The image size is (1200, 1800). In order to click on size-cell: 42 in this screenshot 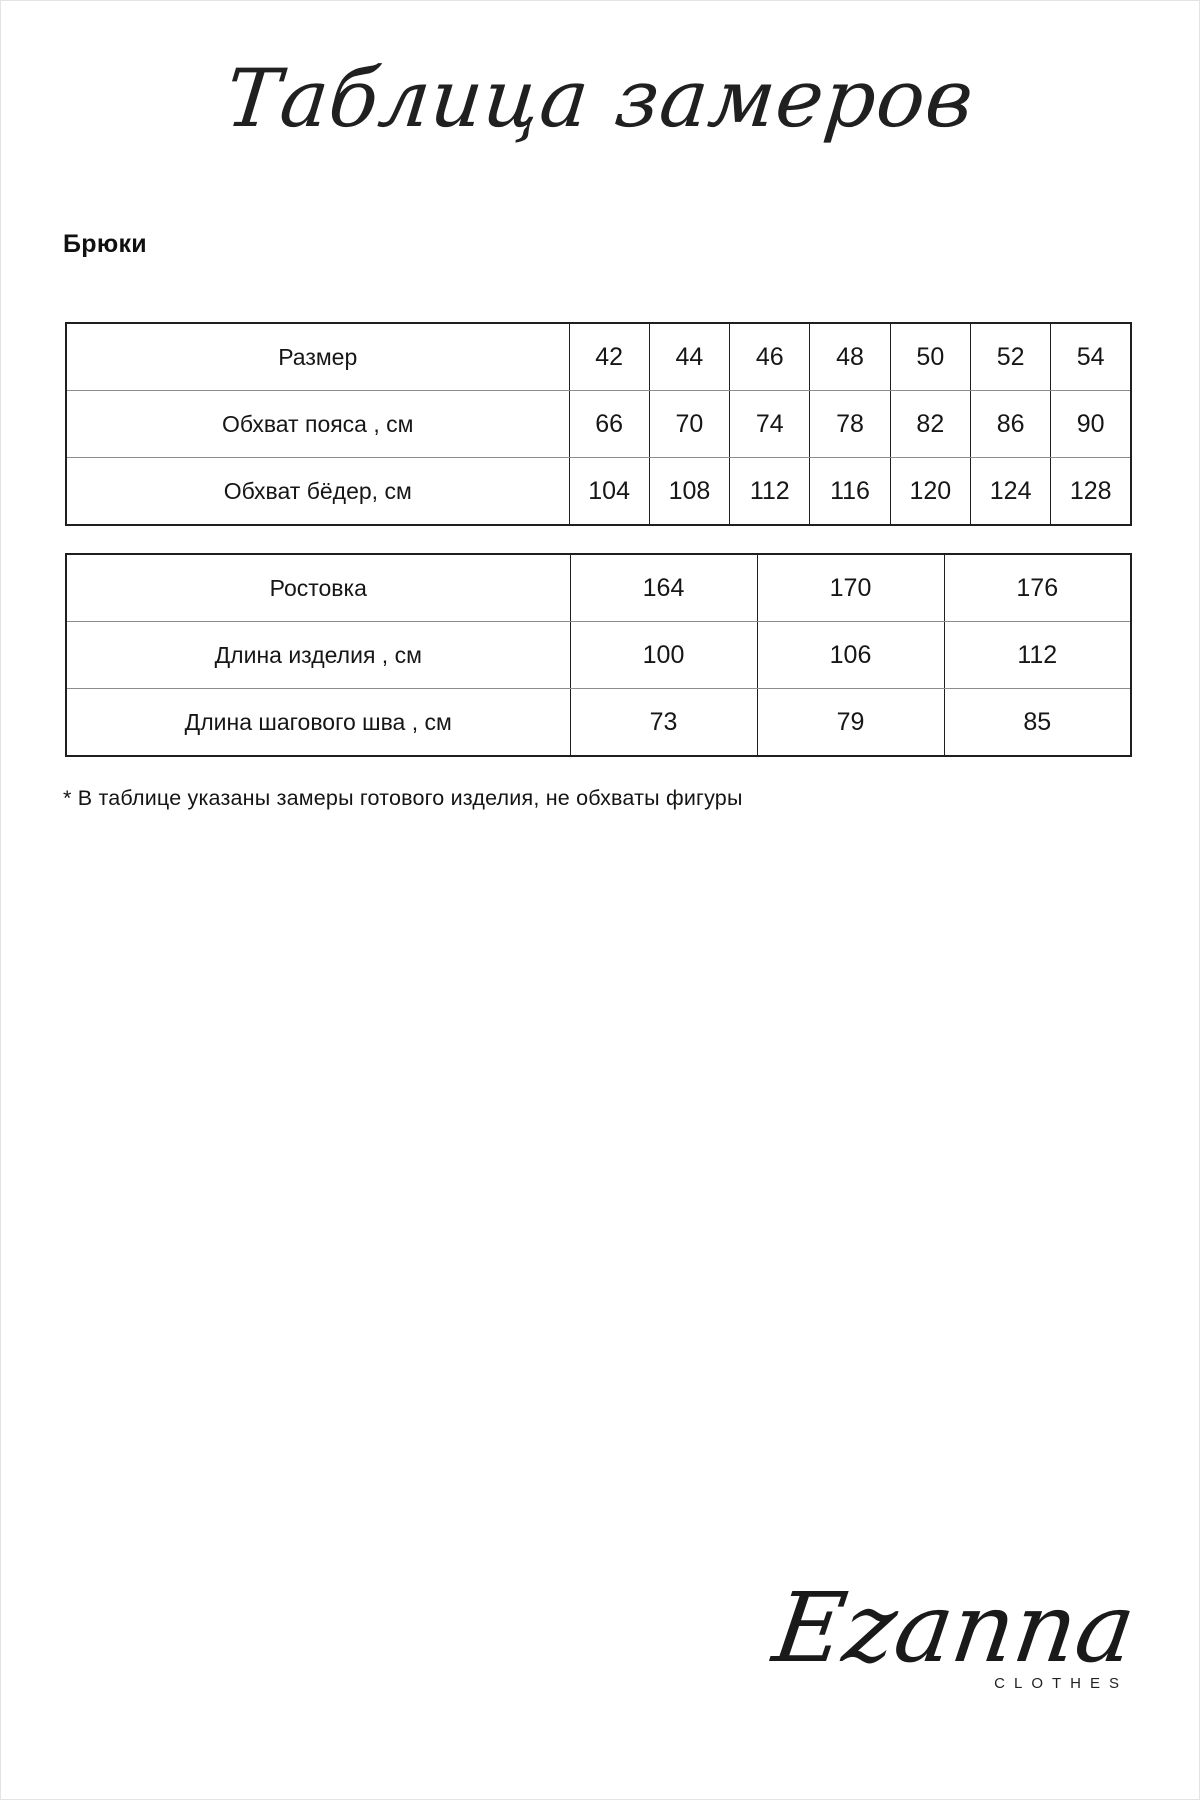, I will do `click(609, 357)`.